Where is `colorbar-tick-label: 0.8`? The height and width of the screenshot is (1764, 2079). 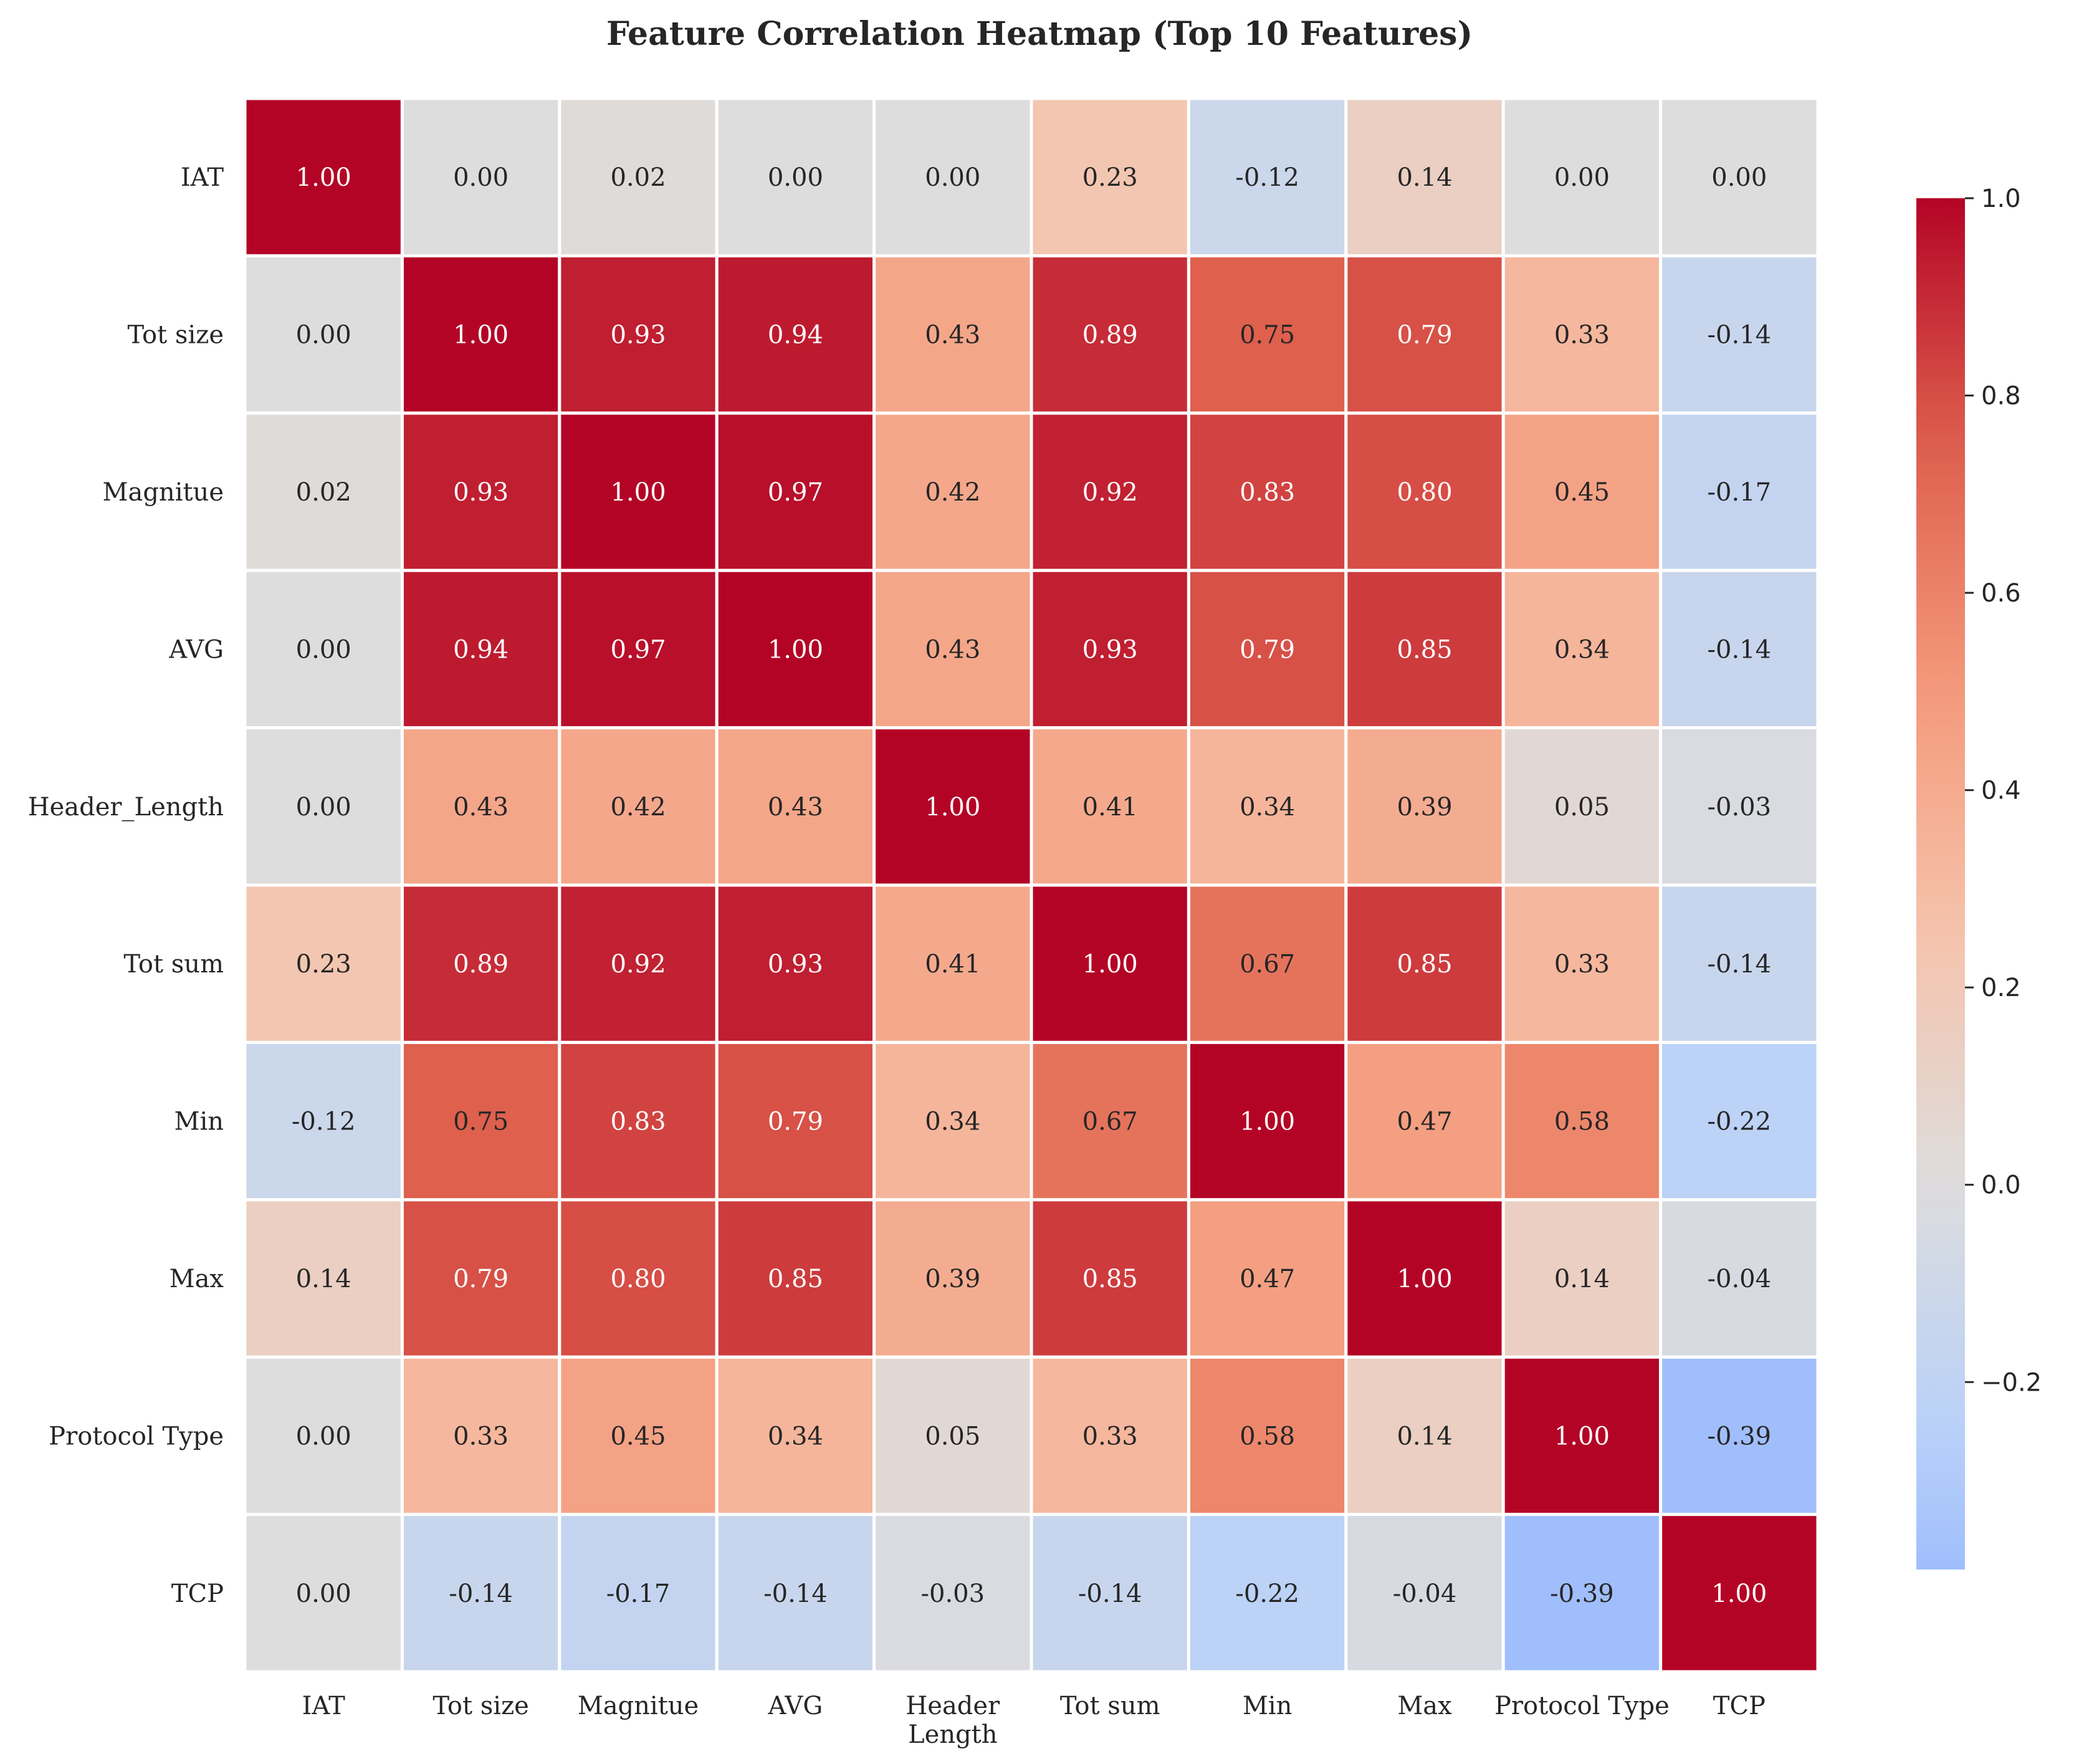
colorbar-tick-label: 0.8 is located at coordinates (2001, 396).